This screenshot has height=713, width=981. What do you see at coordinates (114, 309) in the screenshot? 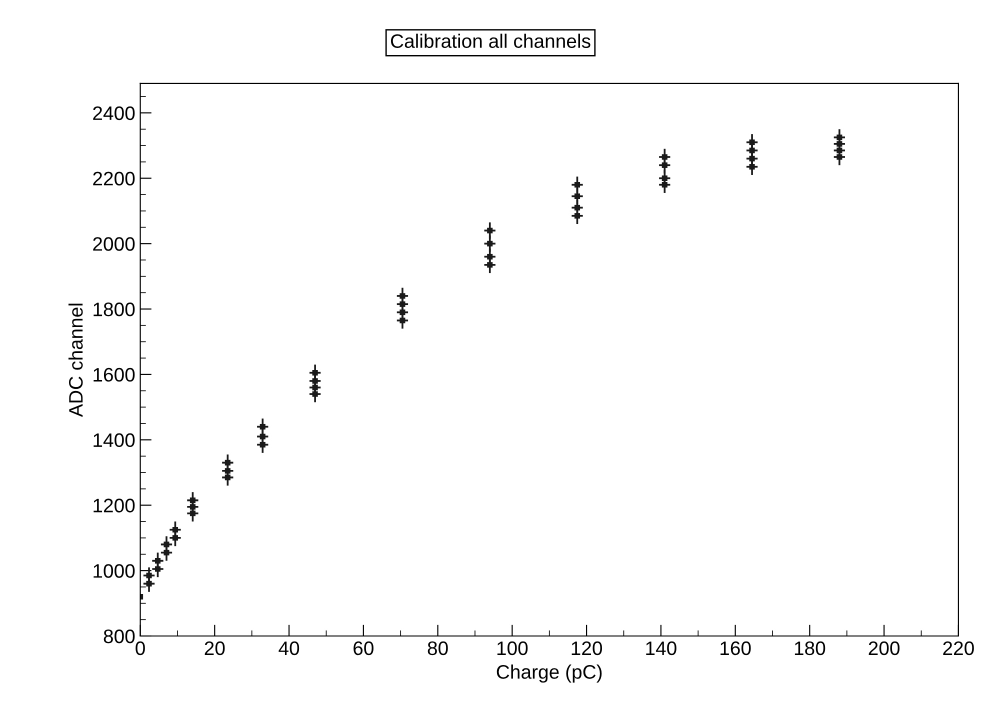
I see `y-tick-label: 1800` at bounding box center [114, 309].